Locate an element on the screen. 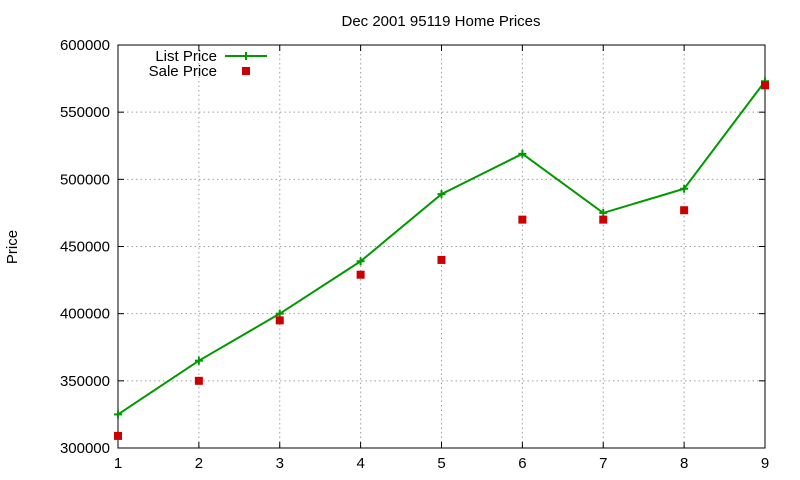 This screenshot has width=800, height=480. x-tick-label: 3 is located at coordinates (280, 463).